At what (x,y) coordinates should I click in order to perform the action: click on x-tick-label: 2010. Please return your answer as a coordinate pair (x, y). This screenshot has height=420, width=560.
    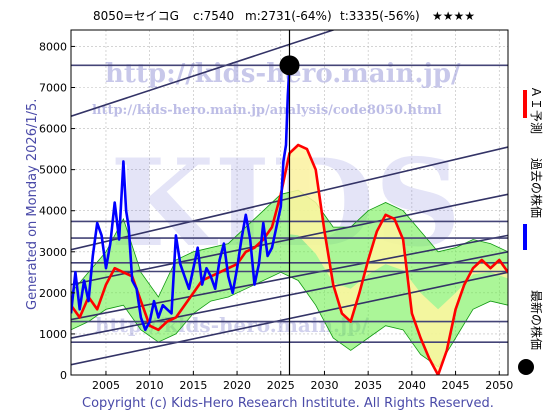
    Looking at the image, I should click on (150, 385).